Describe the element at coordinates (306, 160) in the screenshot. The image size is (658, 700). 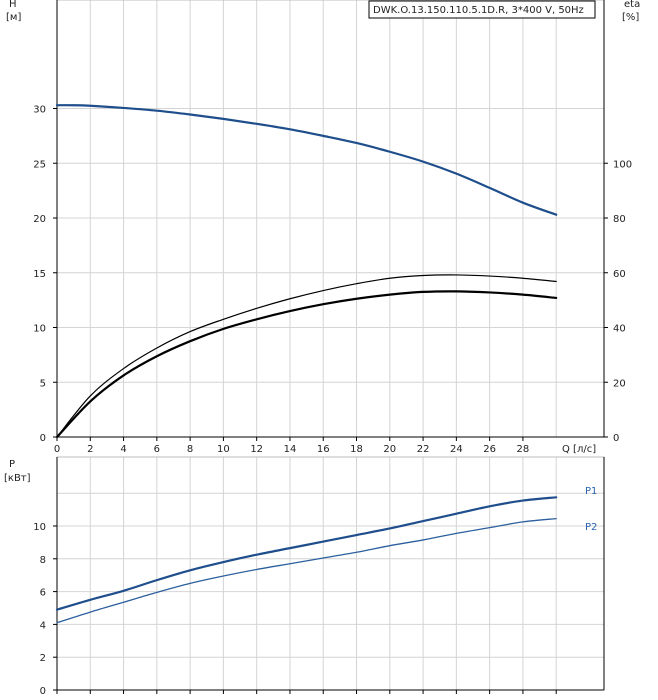
I see `head-curve` at that location.